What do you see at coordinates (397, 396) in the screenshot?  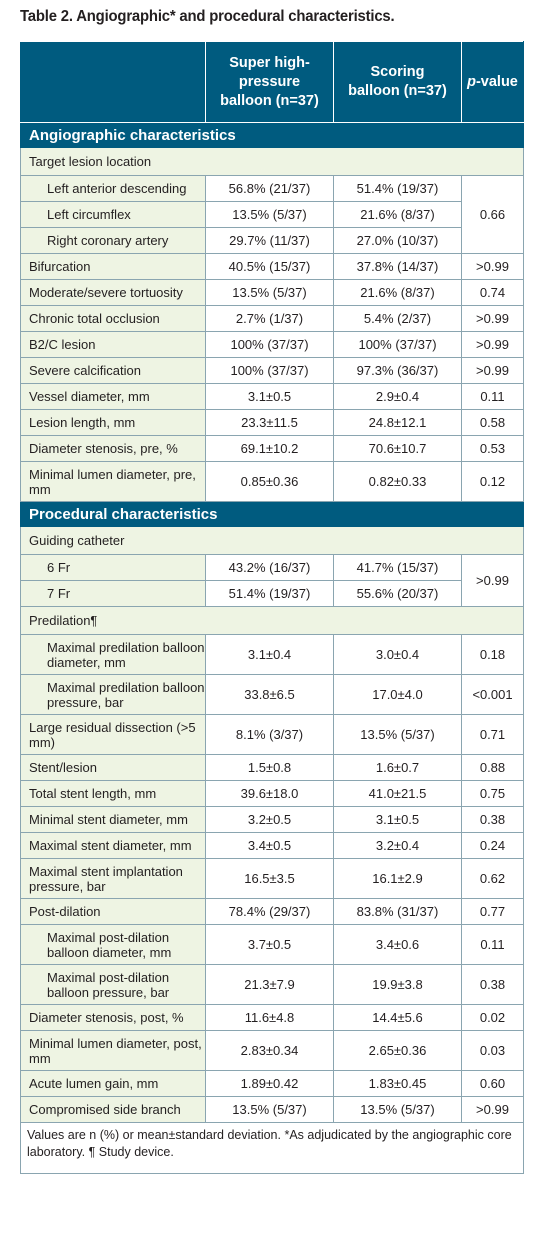 I see `value-scoring: 2.9±0.4` at bounding box center [397, 396].